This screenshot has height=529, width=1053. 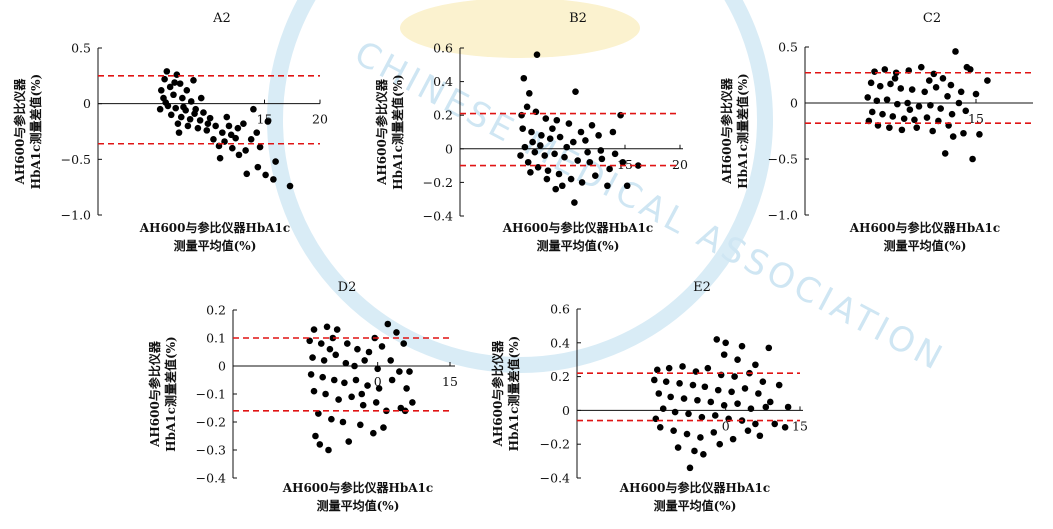 I want to click on panel-title: E2, so click(x=702, y=287).